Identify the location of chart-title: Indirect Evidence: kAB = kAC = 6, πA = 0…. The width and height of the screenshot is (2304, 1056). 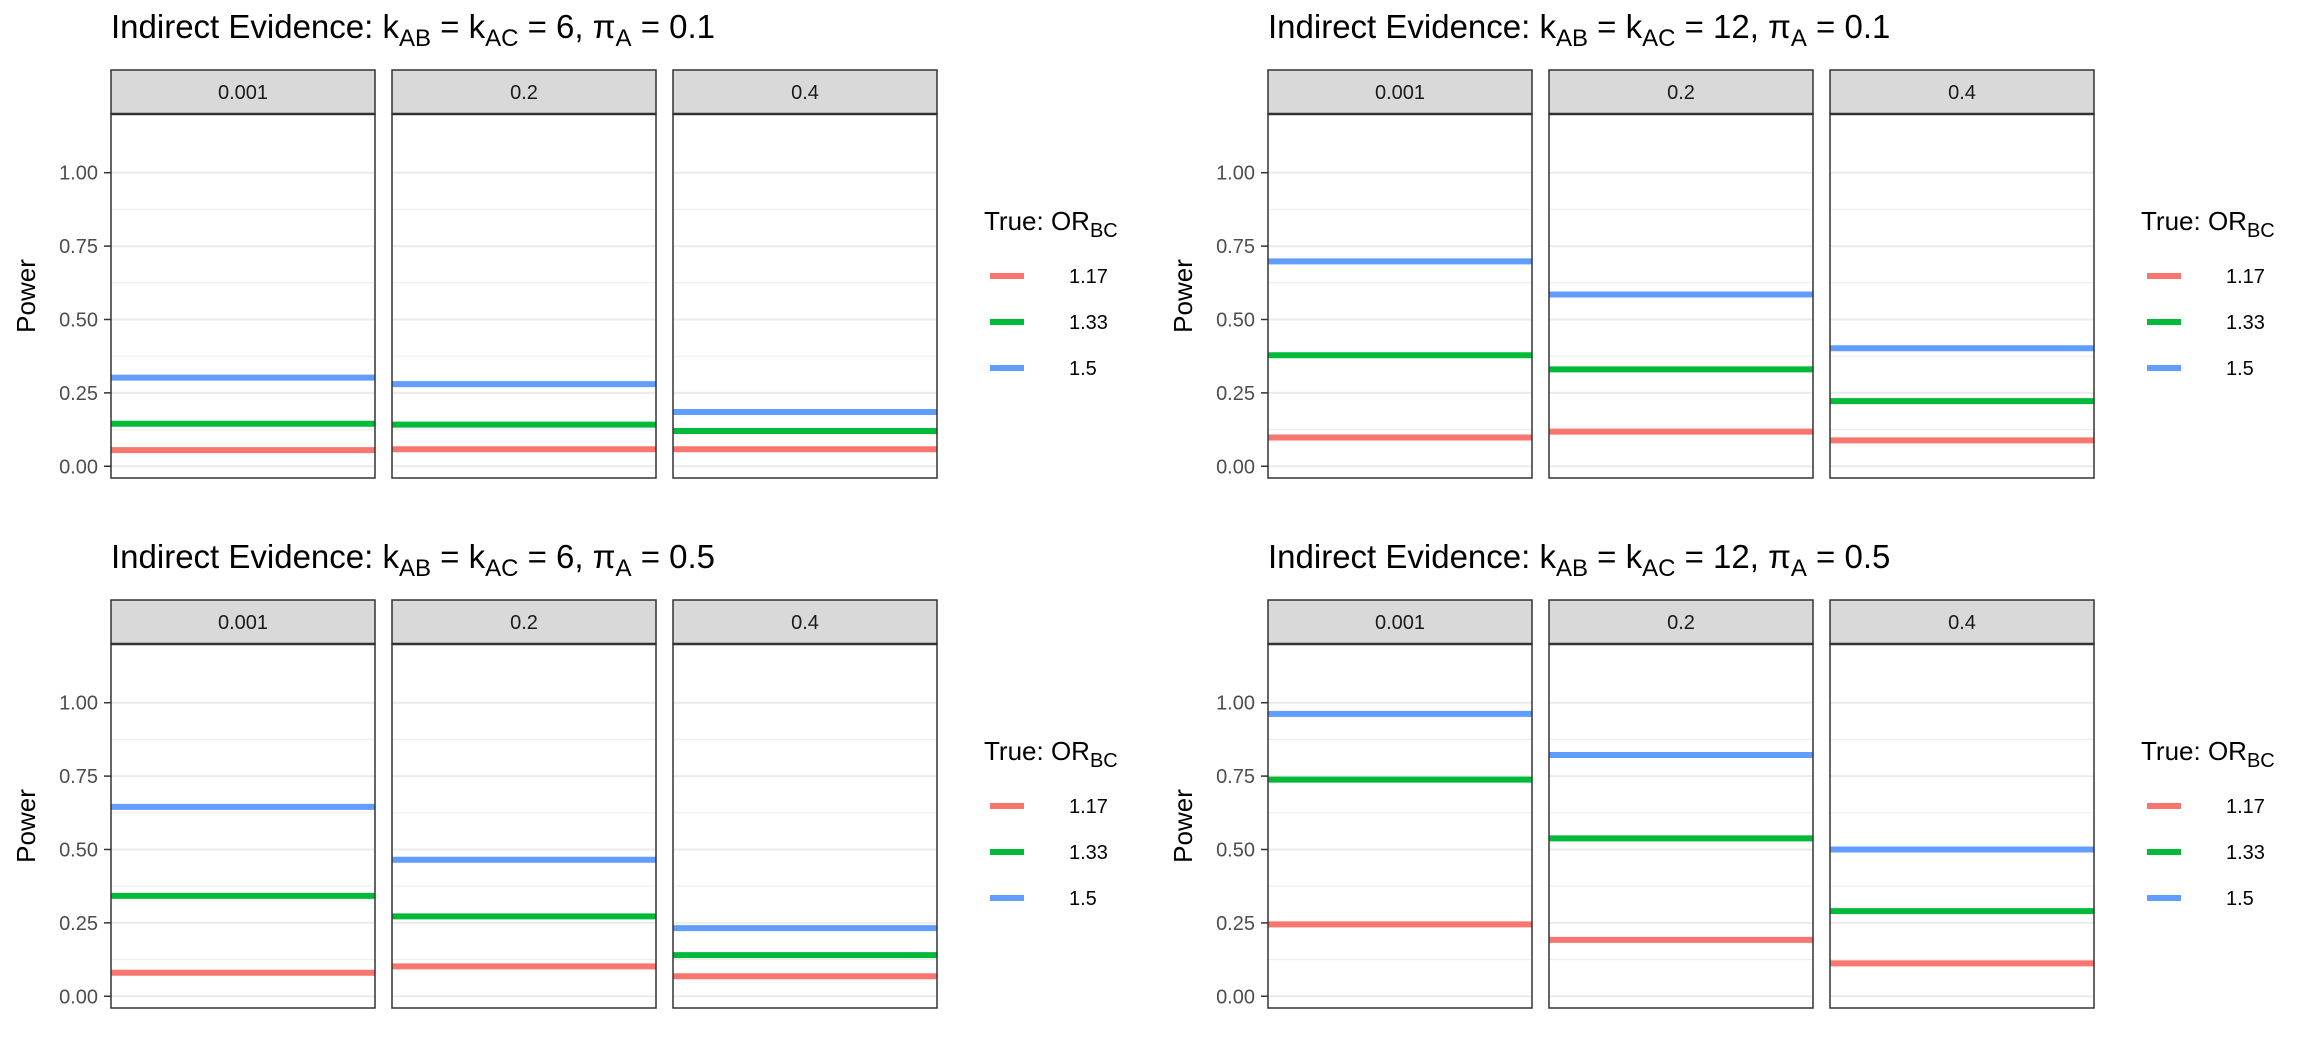
(413, 560).